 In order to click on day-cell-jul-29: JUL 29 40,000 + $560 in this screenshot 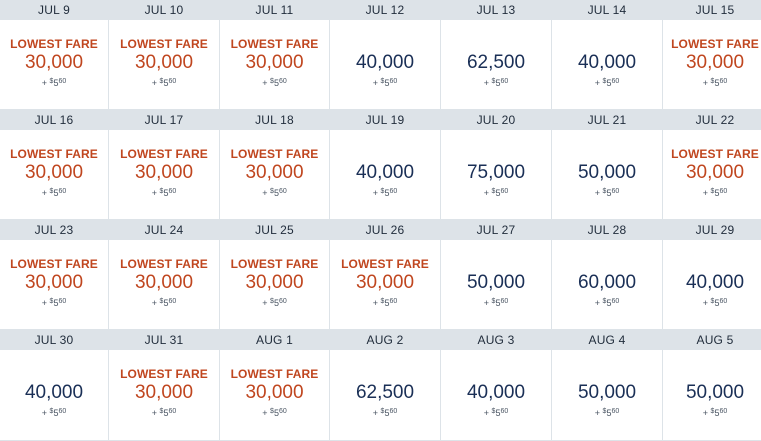, I will do `click(712, 275)`.